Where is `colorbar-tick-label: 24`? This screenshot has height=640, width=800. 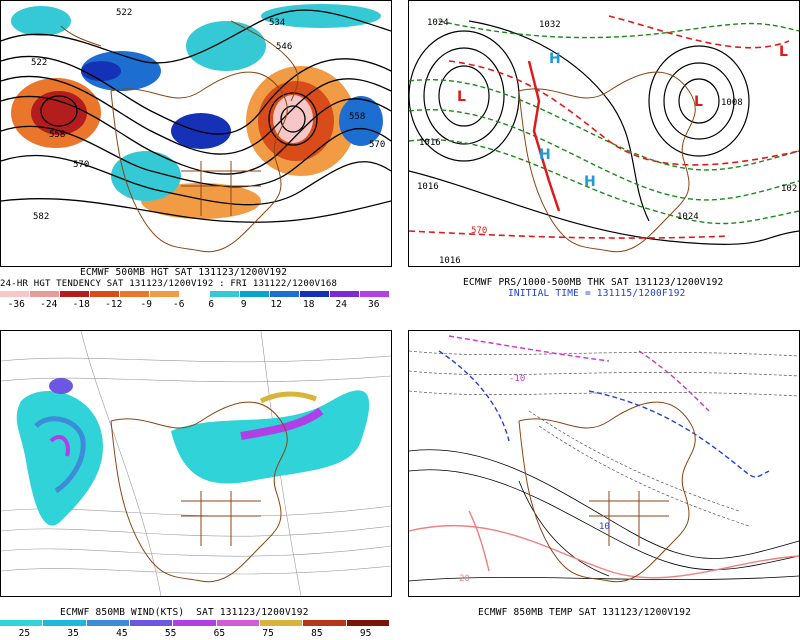
colorbar-tick-label: 24 is located at coordinates (341, 304).